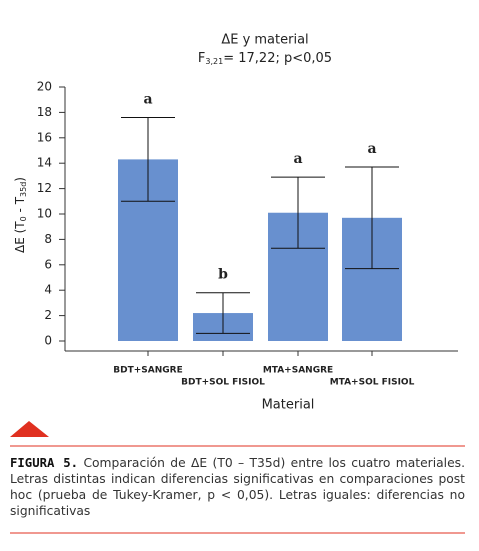  What do you see at coordinates (48, 341) in the screenshot?
I see `y-tick-label: 0` at bounding box center [48, 341].